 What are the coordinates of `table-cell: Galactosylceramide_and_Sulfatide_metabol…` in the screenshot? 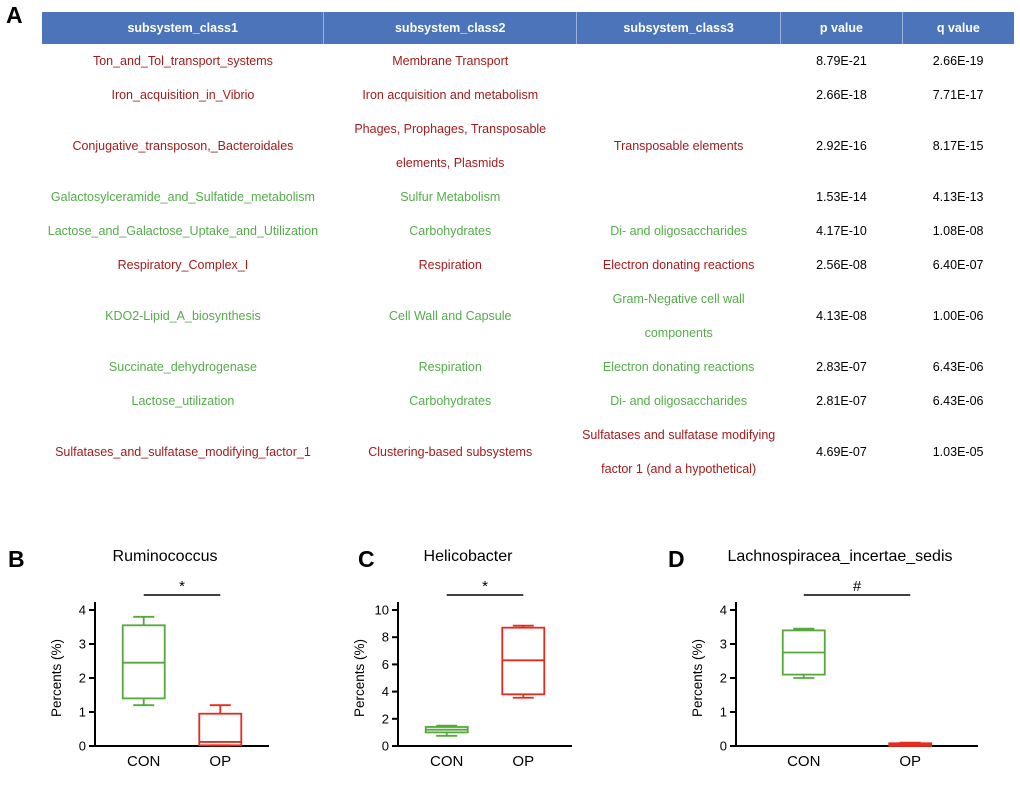 It's located at (182, 197).